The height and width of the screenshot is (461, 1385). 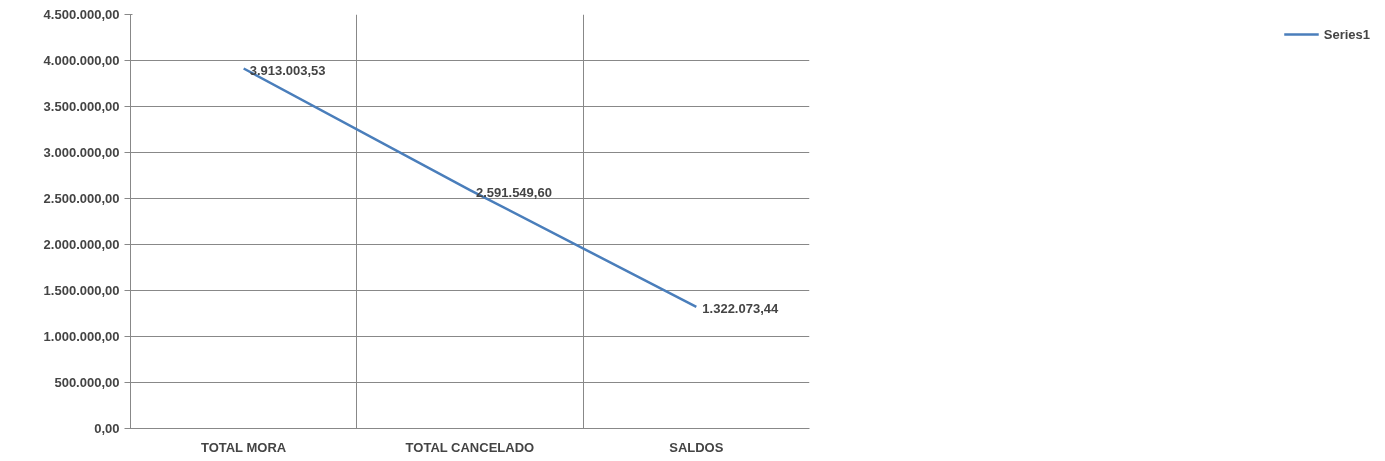 What do you see at coordinates (81, 60) in the screenshot?
I see `y-tick-label: 4.000.000,00` at bounding box center [81, 60].